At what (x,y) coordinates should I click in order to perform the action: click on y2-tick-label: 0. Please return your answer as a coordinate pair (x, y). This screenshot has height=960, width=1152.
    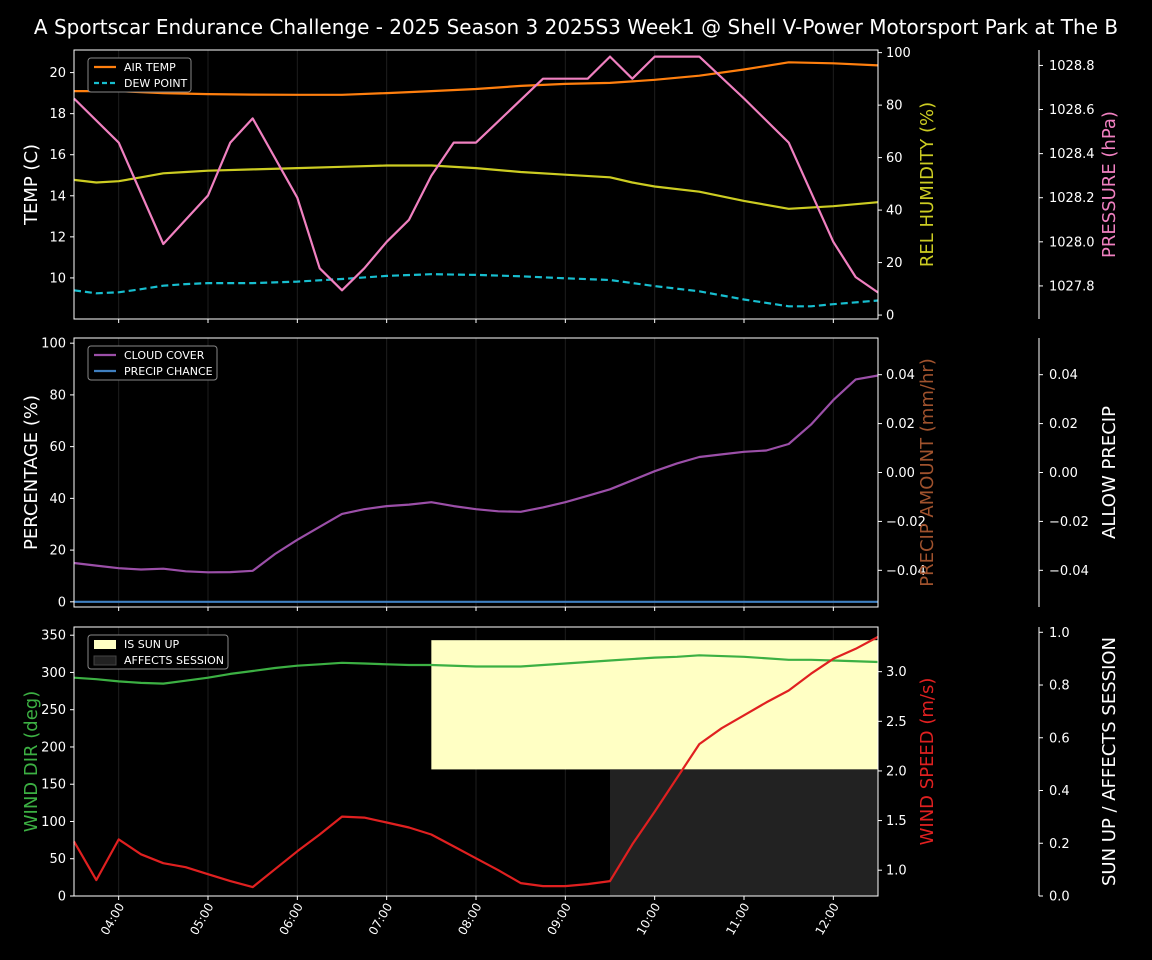
    Looking at the image, I should click on (890, 316).